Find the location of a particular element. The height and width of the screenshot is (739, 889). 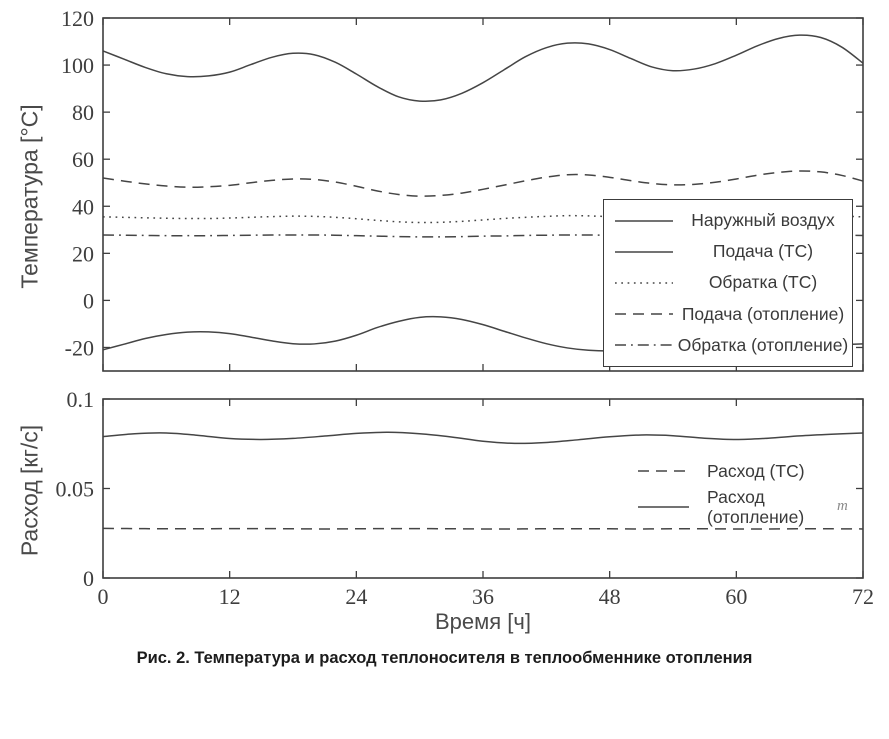

legend-label: Подача (отопление) is located at coordinates (763, 313).